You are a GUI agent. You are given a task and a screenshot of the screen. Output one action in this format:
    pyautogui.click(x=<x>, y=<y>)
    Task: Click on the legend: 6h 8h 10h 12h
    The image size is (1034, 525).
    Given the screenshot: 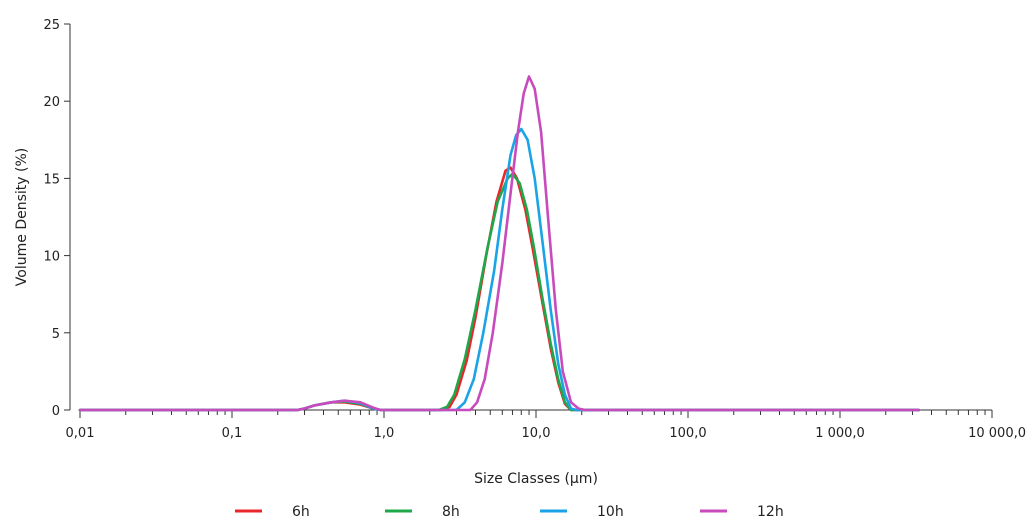 What is the action you would take?
    pyautogui.click(x=509, y=512)
    